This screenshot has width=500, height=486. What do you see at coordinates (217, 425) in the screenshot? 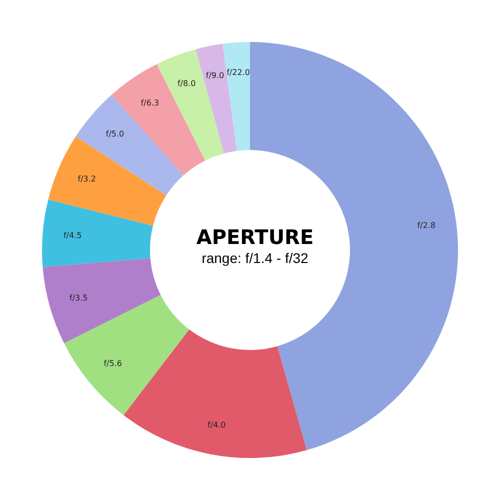
I see `slice-label: f/4.0` at bounding box center [217, 425].